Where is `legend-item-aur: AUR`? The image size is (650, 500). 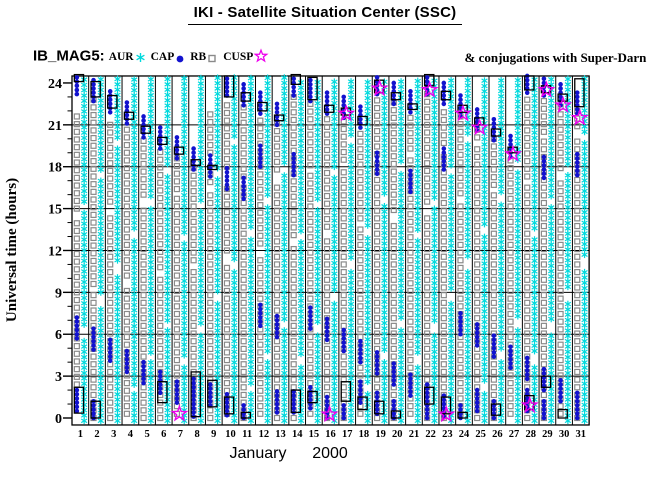
legend-item-aur: AUR is located at coordinates (128, 56).